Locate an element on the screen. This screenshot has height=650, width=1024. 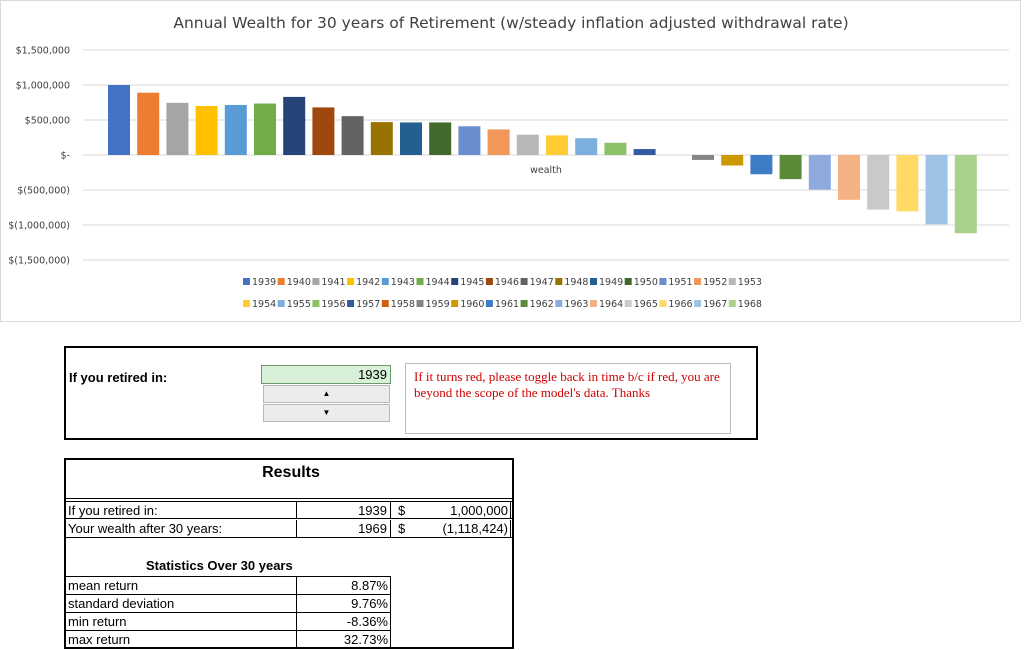
legend-swatch-1965 is located at coordinates (628, 303).